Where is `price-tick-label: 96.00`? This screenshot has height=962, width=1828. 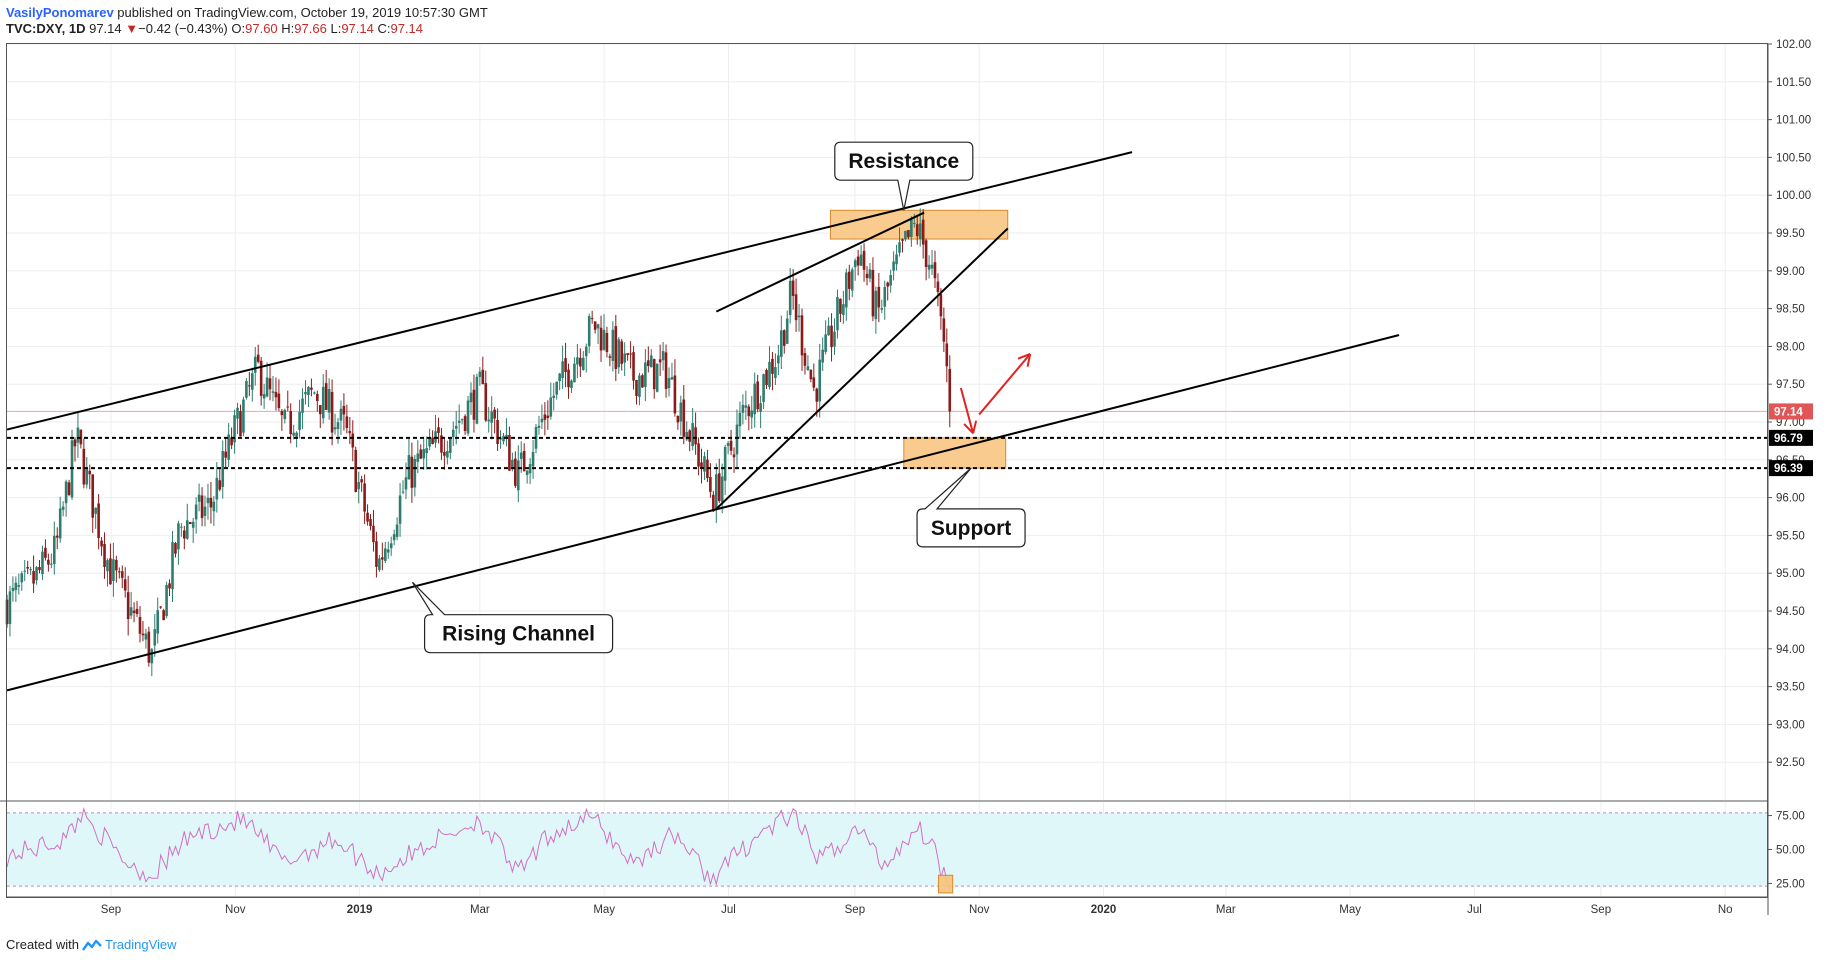 price-tick-label: 96.00 is located at coordinates (1790, 499).